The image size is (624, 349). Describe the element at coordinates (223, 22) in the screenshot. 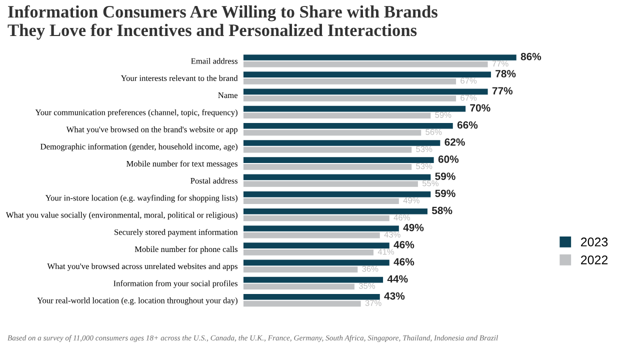

I see `chart-title: Information Consumers Are Willing to Share with Brands They Love for Incentives and Personalized Interactions` at that location.